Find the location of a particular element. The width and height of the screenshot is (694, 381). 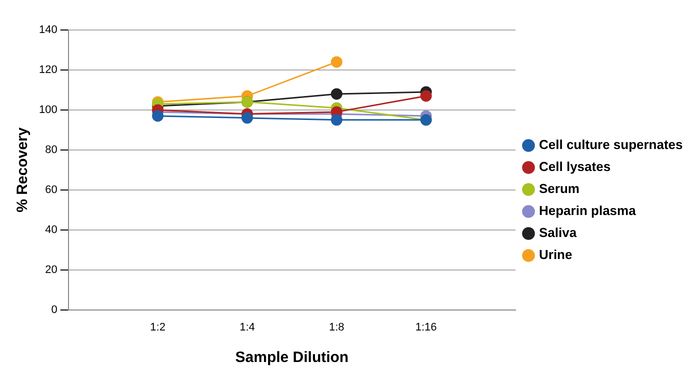

legend-label: Serum is located at coordinates (559, 188).